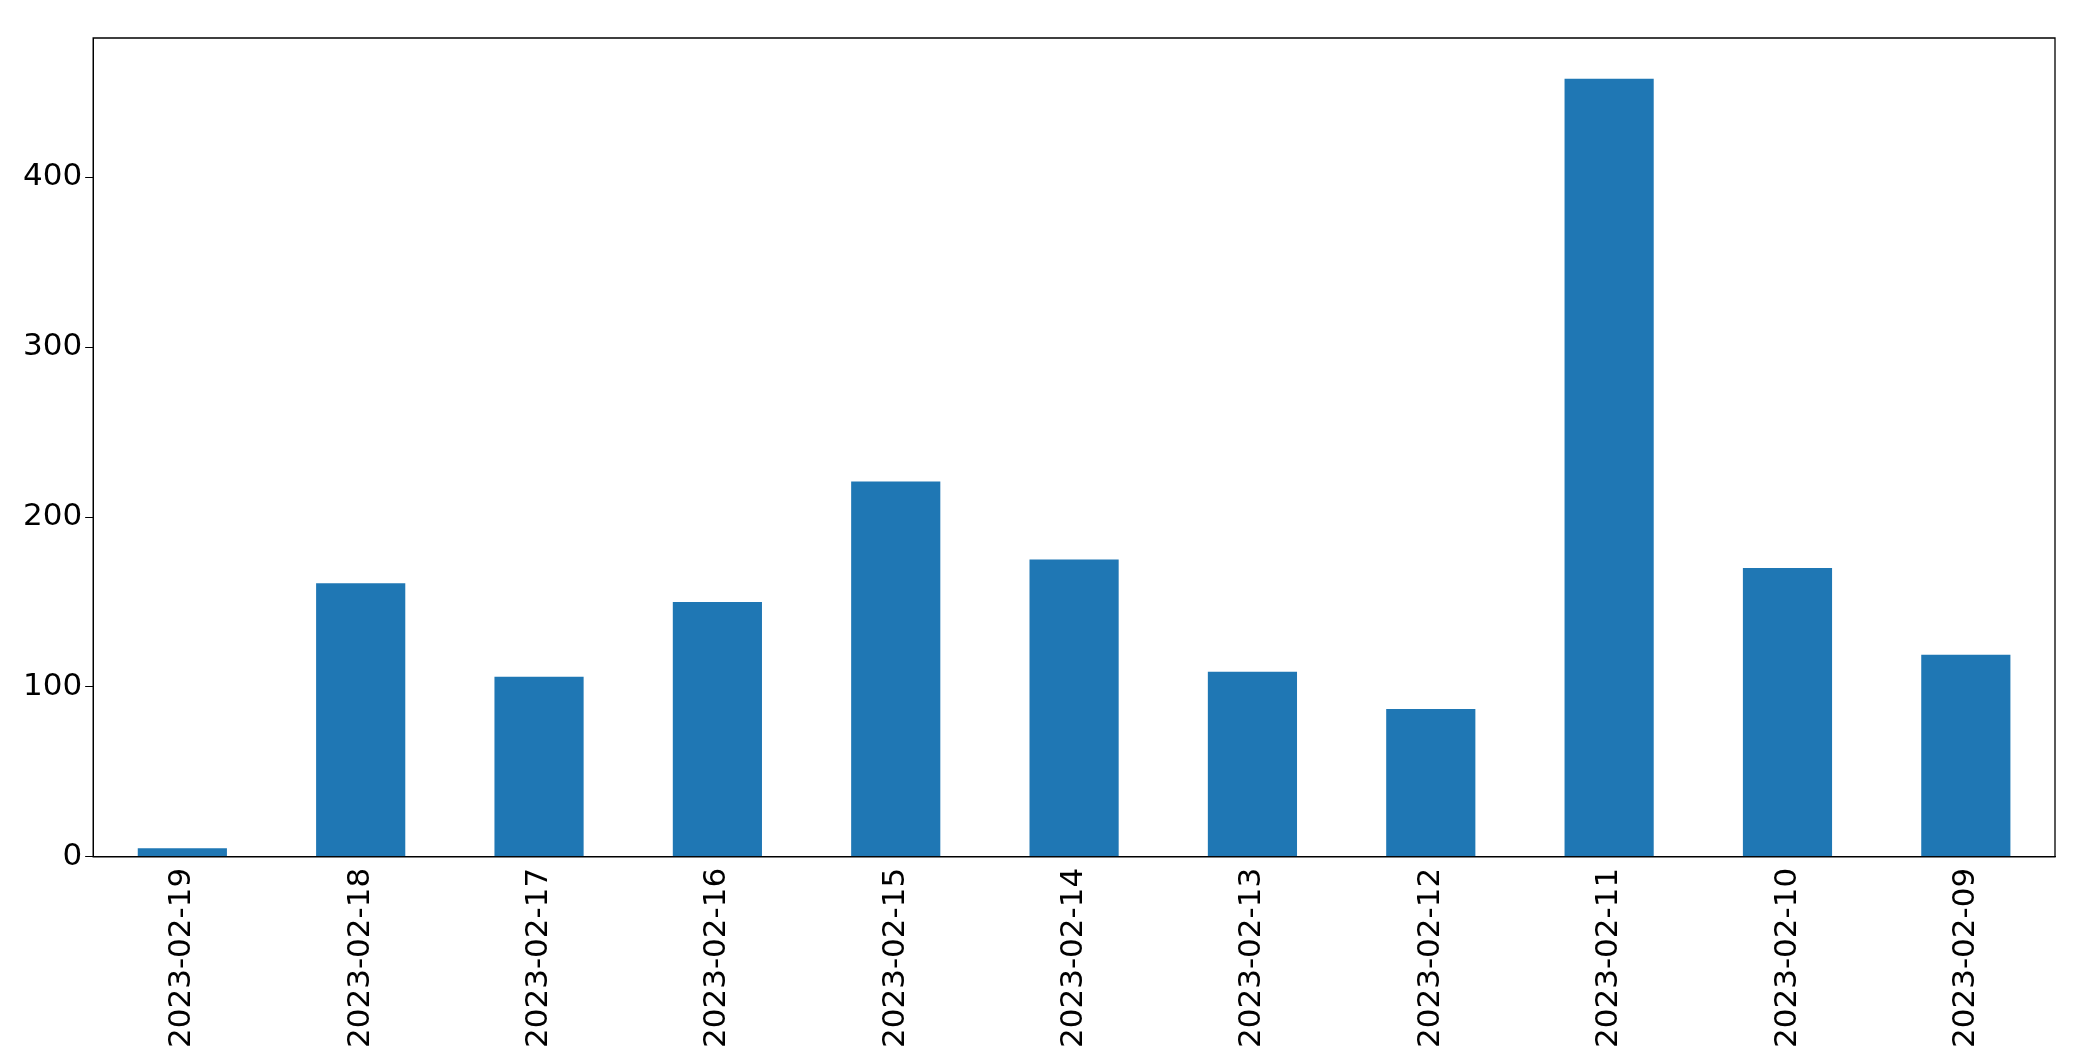  What do you see at coordinates (357, 958) in the screenshot?
I see `x-tick-label: 2023-02-18` at bounding box center [357, 958].